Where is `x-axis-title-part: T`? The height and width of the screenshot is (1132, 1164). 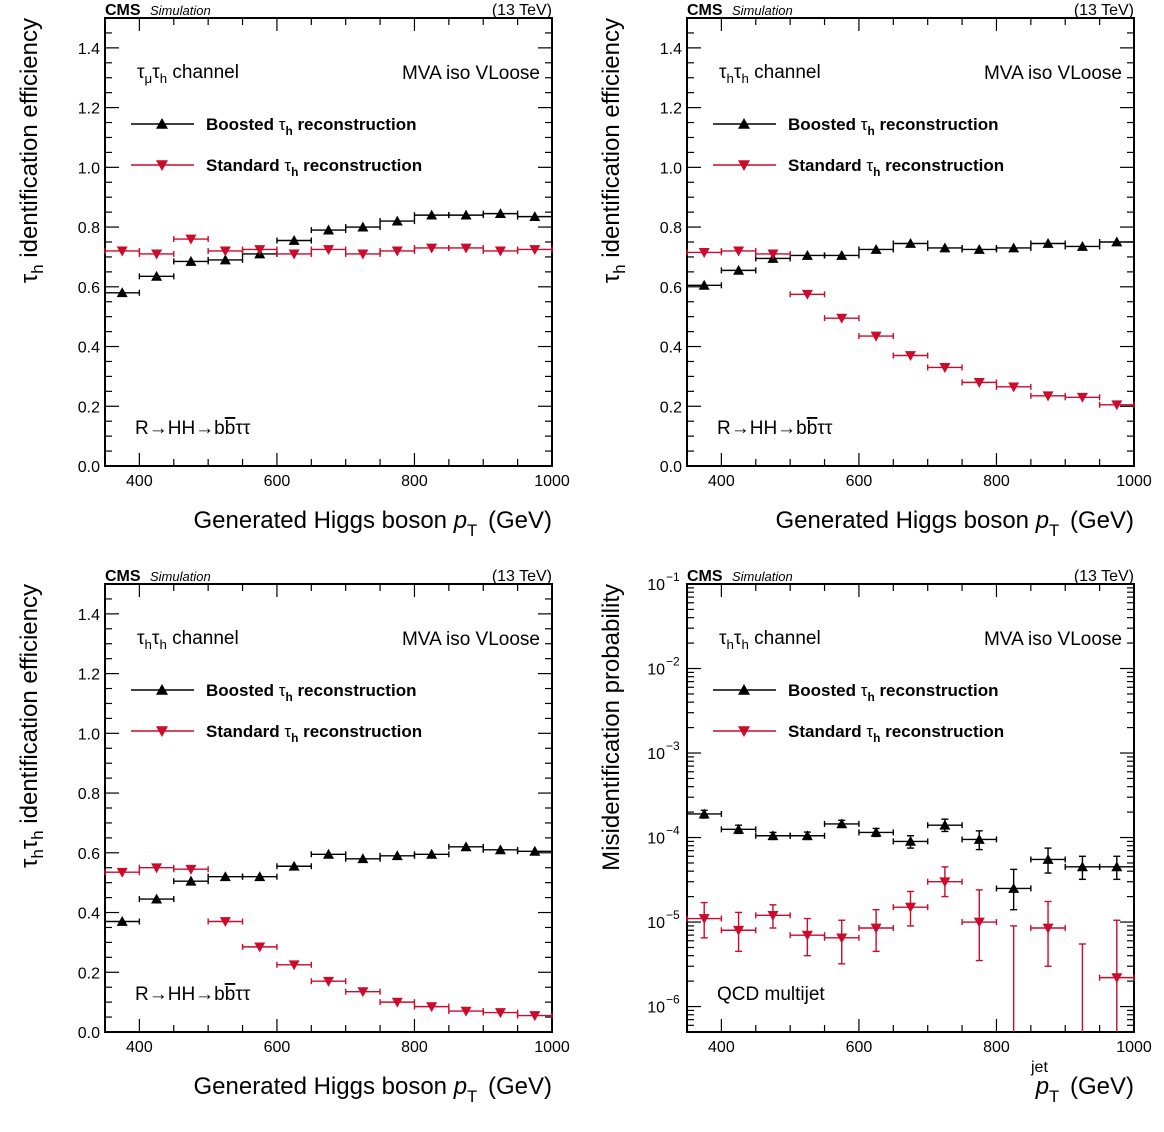 x-axis-title-part: T is located at coordinates (472, 530).